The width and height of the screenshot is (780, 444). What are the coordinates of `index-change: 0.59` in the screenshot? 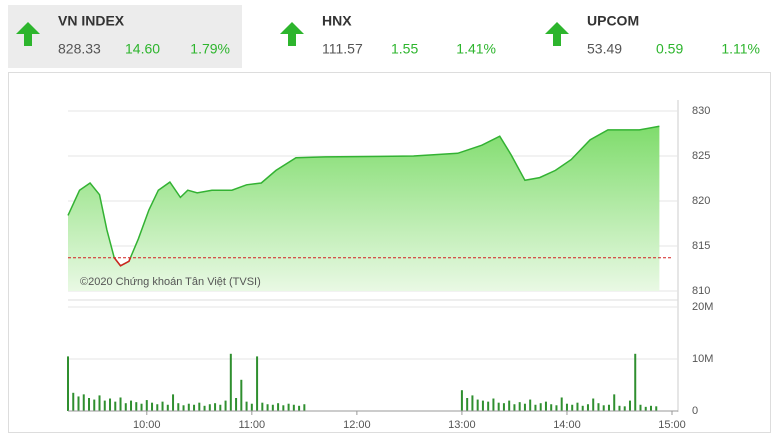 It's located at (669, 49).